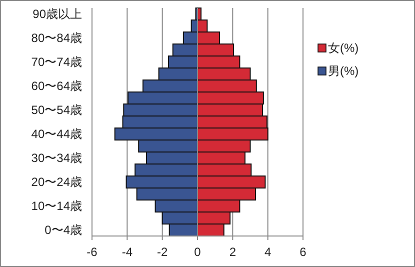 This screenshot has width=415, height=267. I want to click on y-tick-label: 60〜64歳, so click(56, 86).